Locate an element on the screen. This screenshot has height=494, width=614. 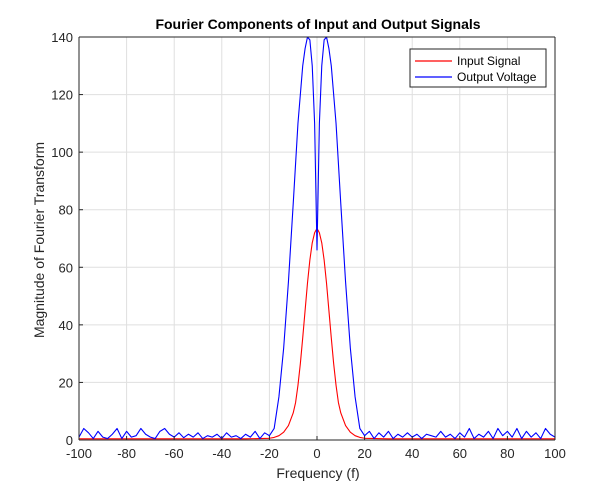
x-tick-label: 0 is located at coordinates (316, 453).